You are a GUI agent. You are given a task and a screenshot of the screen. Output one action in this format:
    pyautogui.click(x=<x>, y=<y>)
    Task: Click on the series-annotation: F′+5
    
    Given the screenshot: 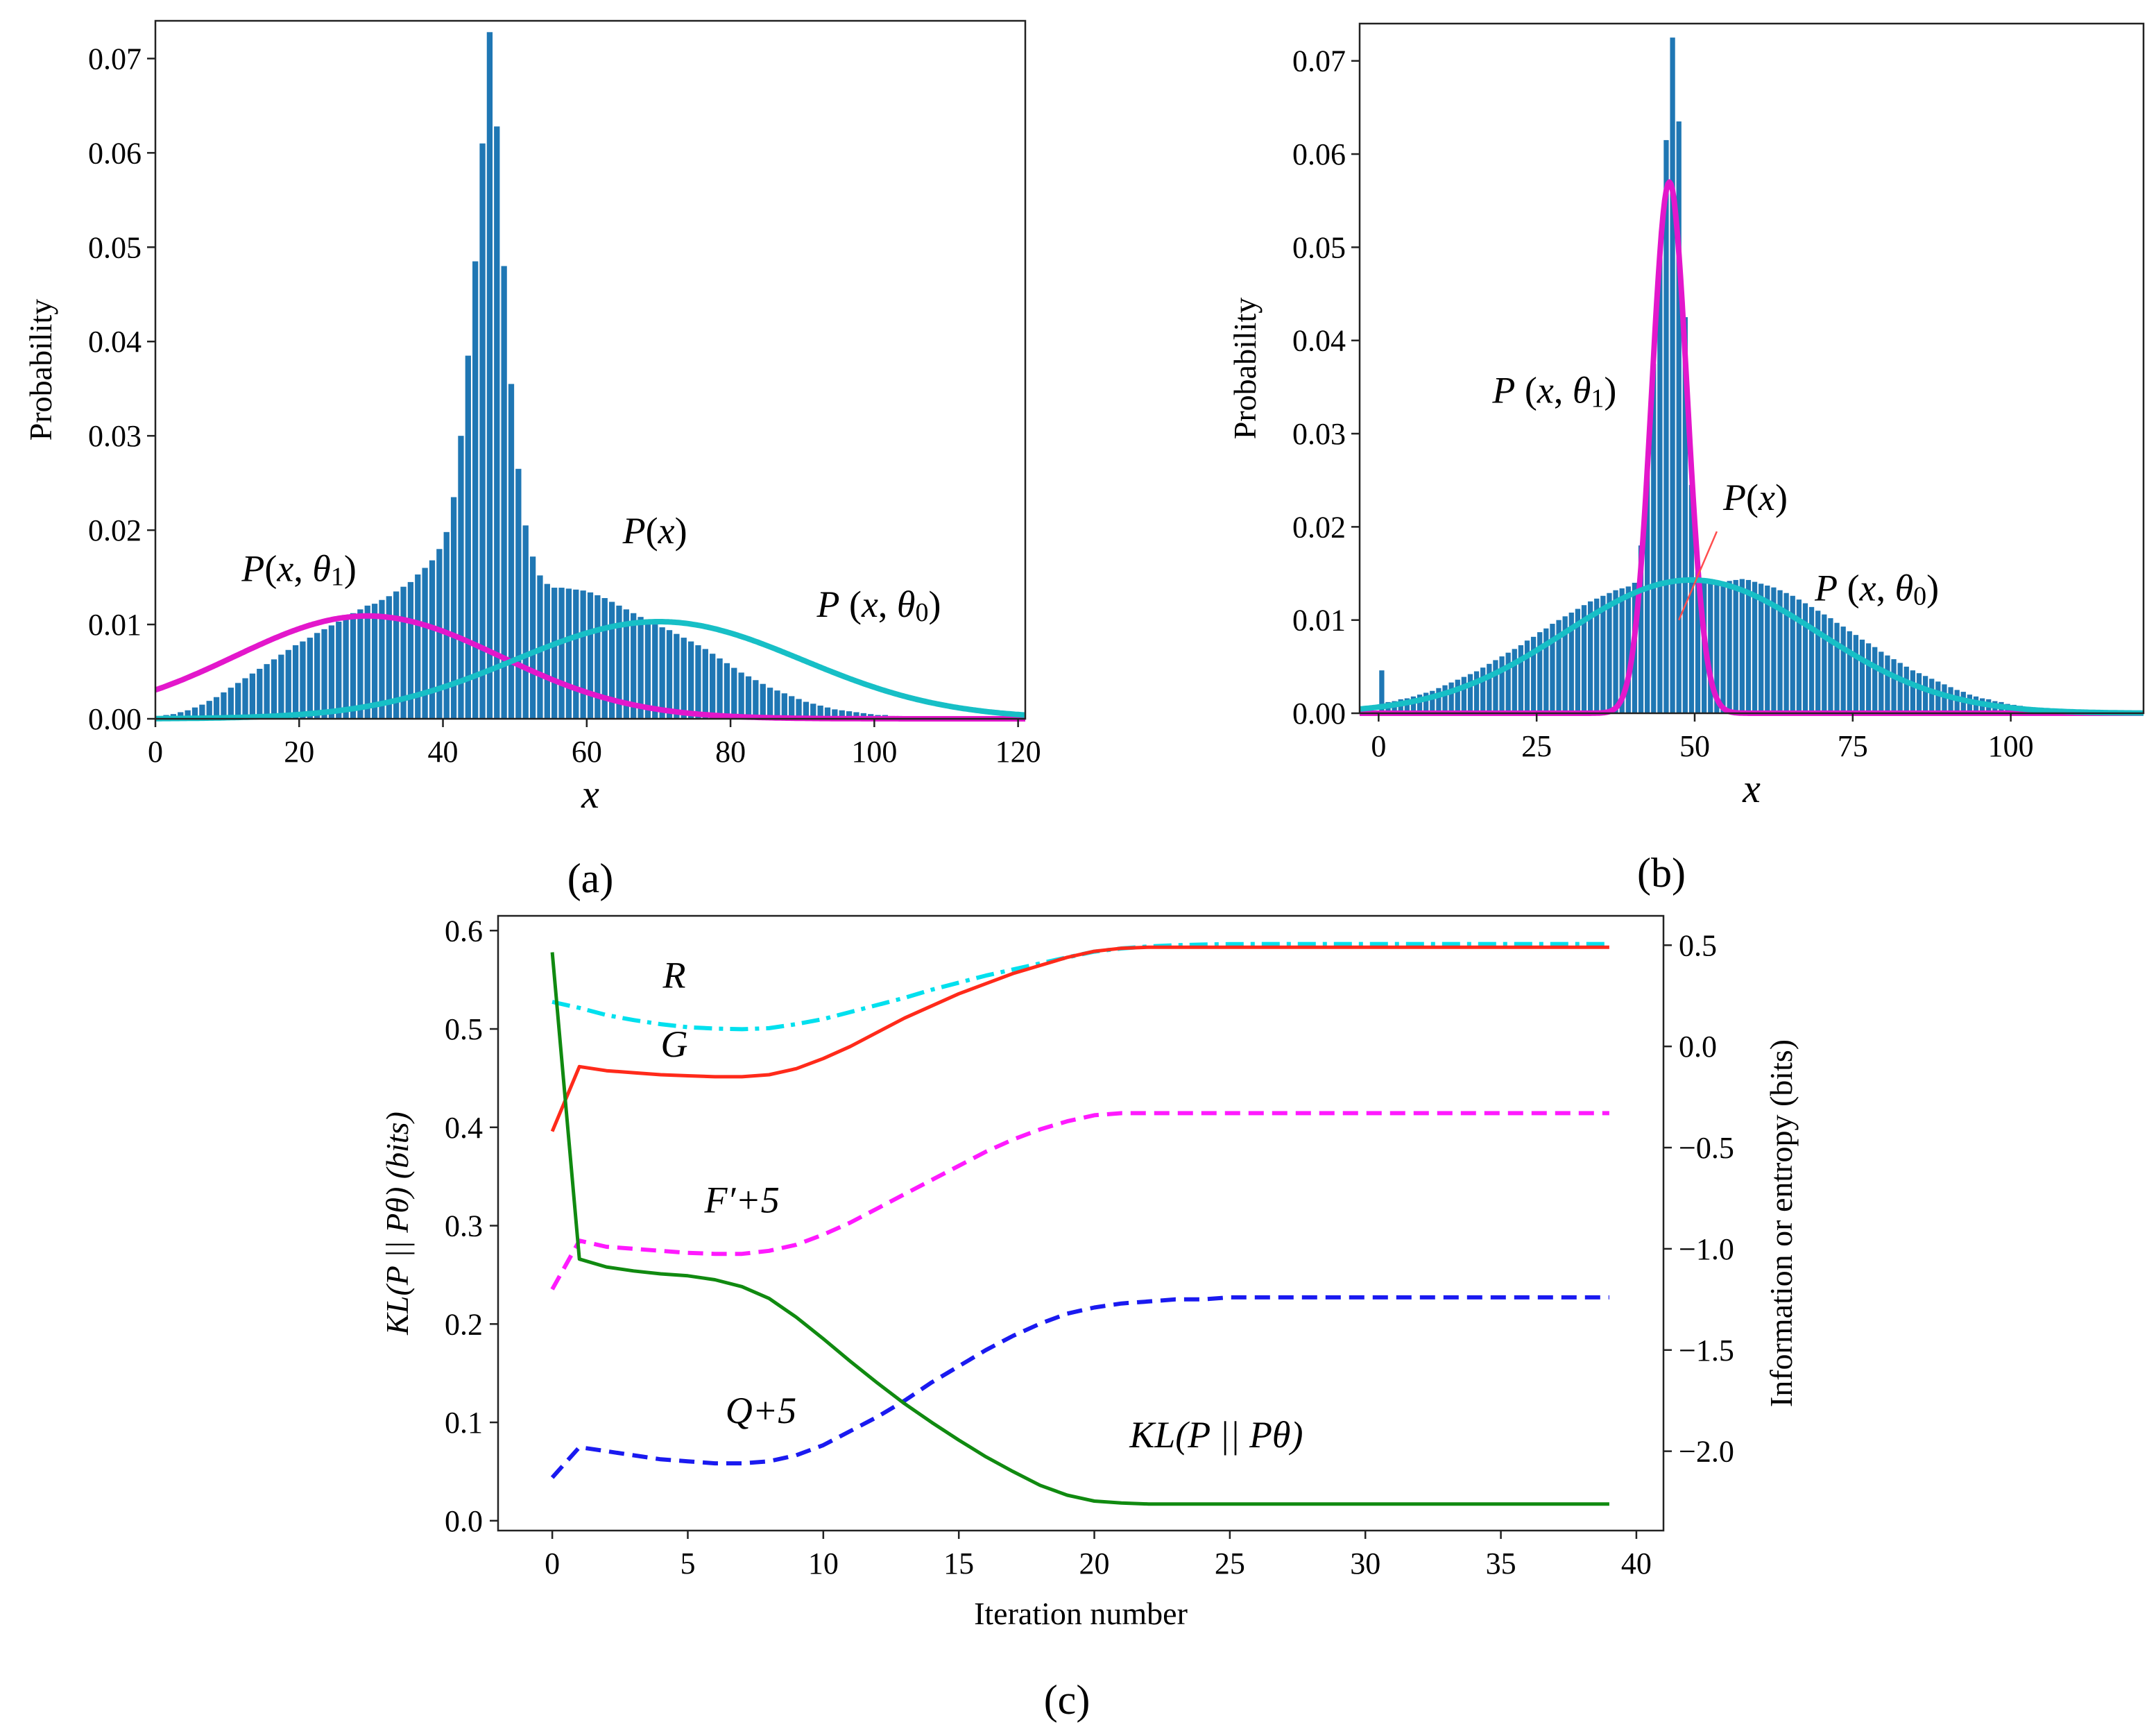 What is the action you would take?
    pyautogui.click(x=742, y=1199)
    